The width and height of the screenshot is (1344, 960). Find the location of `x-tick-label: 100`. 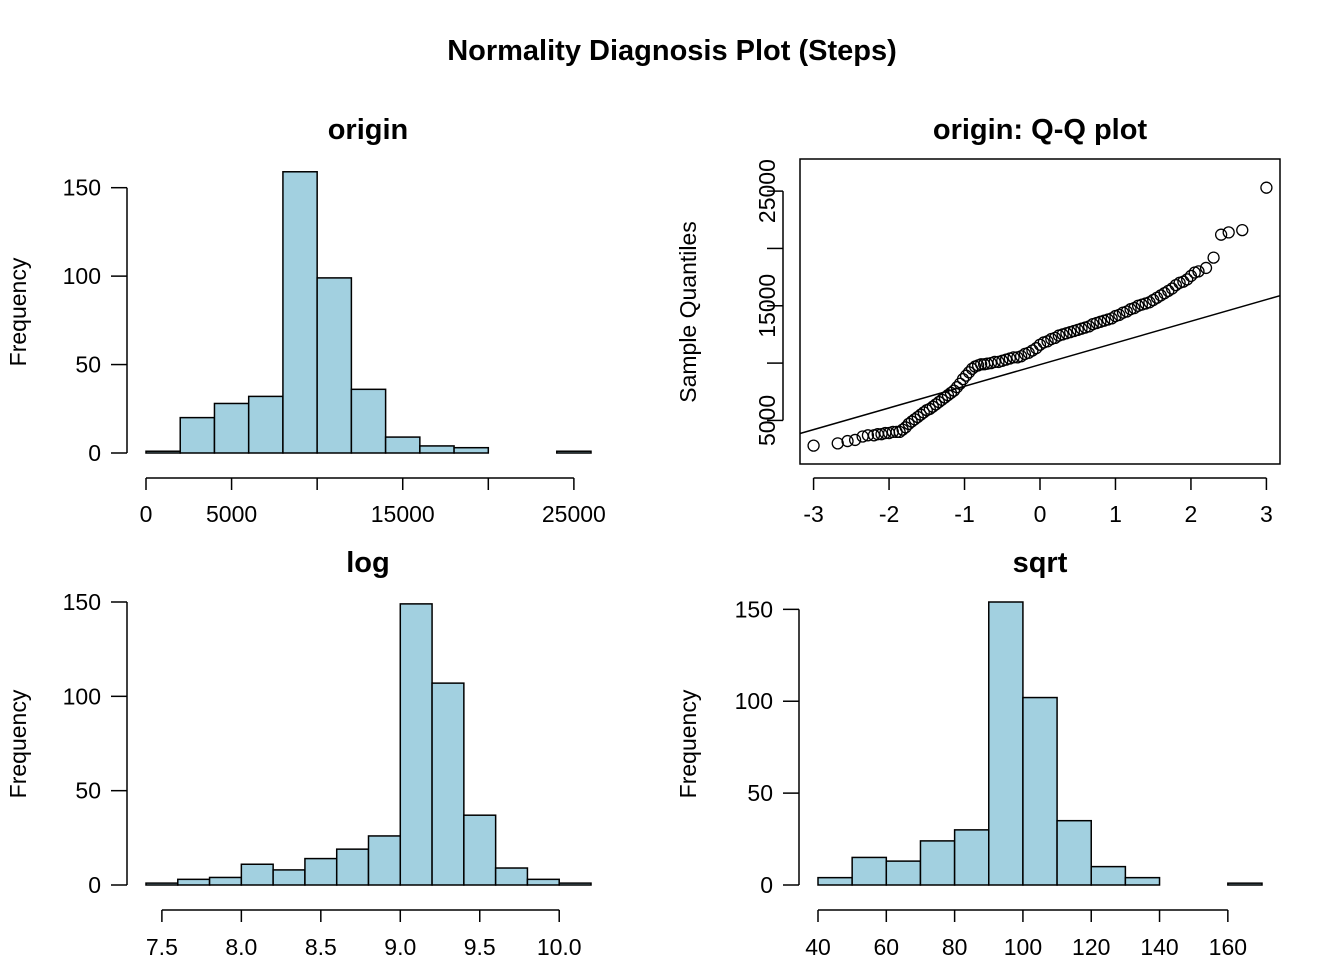

x-tick-label: 100 is located at coordinates (1023, 947).